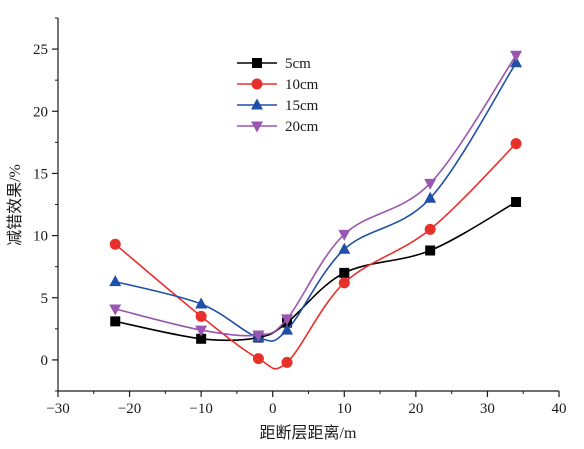  Describe the element at coordinates (302, 106) in the screenshot. I see `legend-label: 15cm` at that location.